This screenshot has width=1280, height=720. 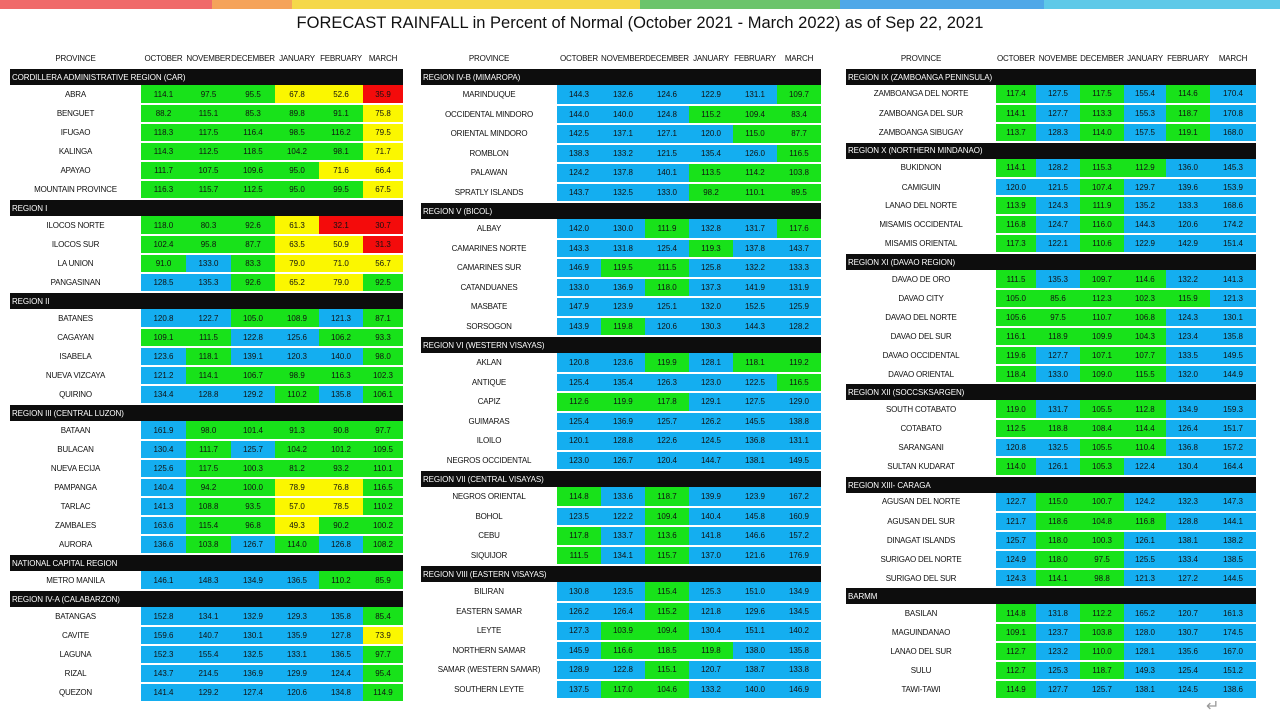 What do you see at coordinates (1188, 652) in the screenshot?
I see `rainfall-value: 135.6` at bounding box center [1188, 652].